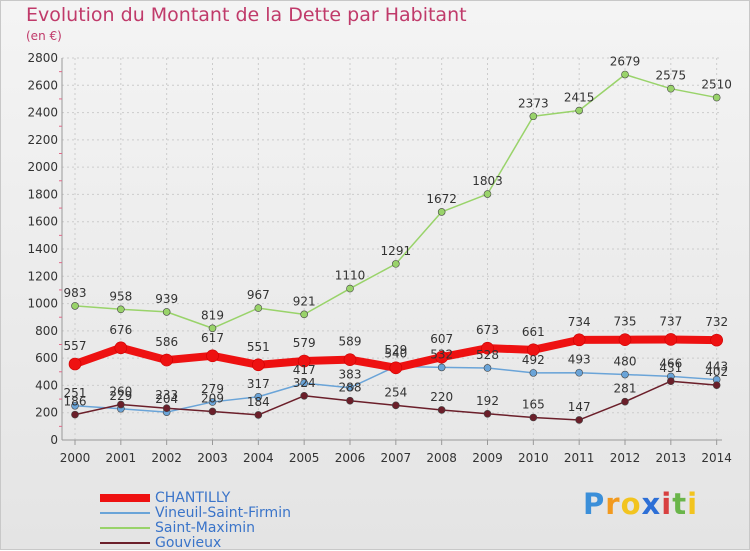 Image resolution: width=750 pixels, height=551 pixels. Describe the element at coordinates (487, 330) in the screenshot. I see `data-label: 673` at that location.